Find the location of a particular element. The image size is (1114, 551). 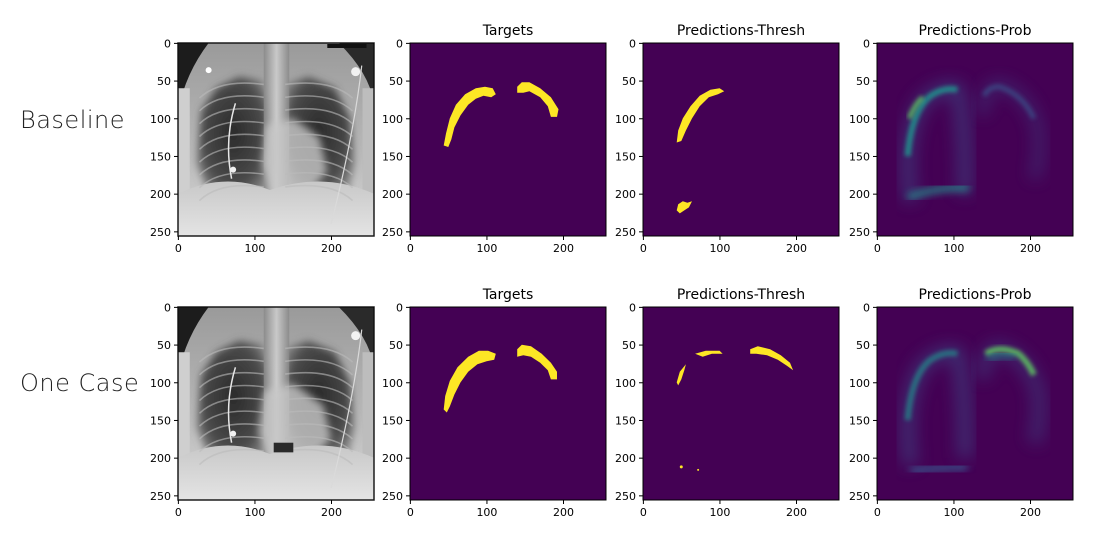

panel-xray: 0 50 100 150 200 250 0 100 200 is located at coordinates (262, 146).